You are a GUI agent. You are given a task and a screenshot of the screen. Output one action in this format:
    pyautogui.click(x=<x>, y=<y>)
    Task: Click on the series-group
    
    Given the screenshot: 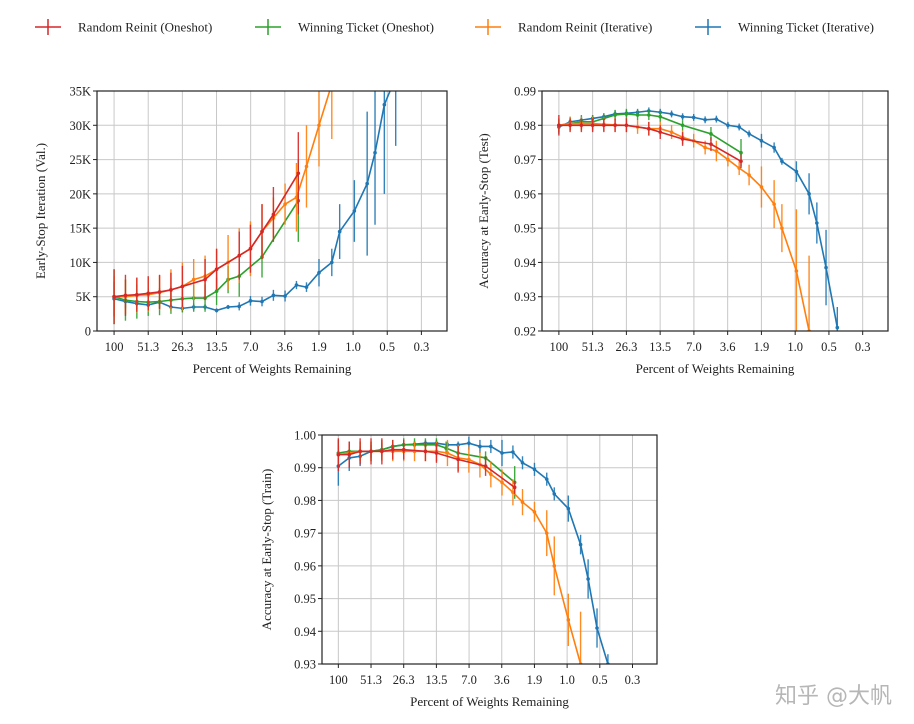 What is the action you would take?
    pyautogui.click(x=254, y=208)
    